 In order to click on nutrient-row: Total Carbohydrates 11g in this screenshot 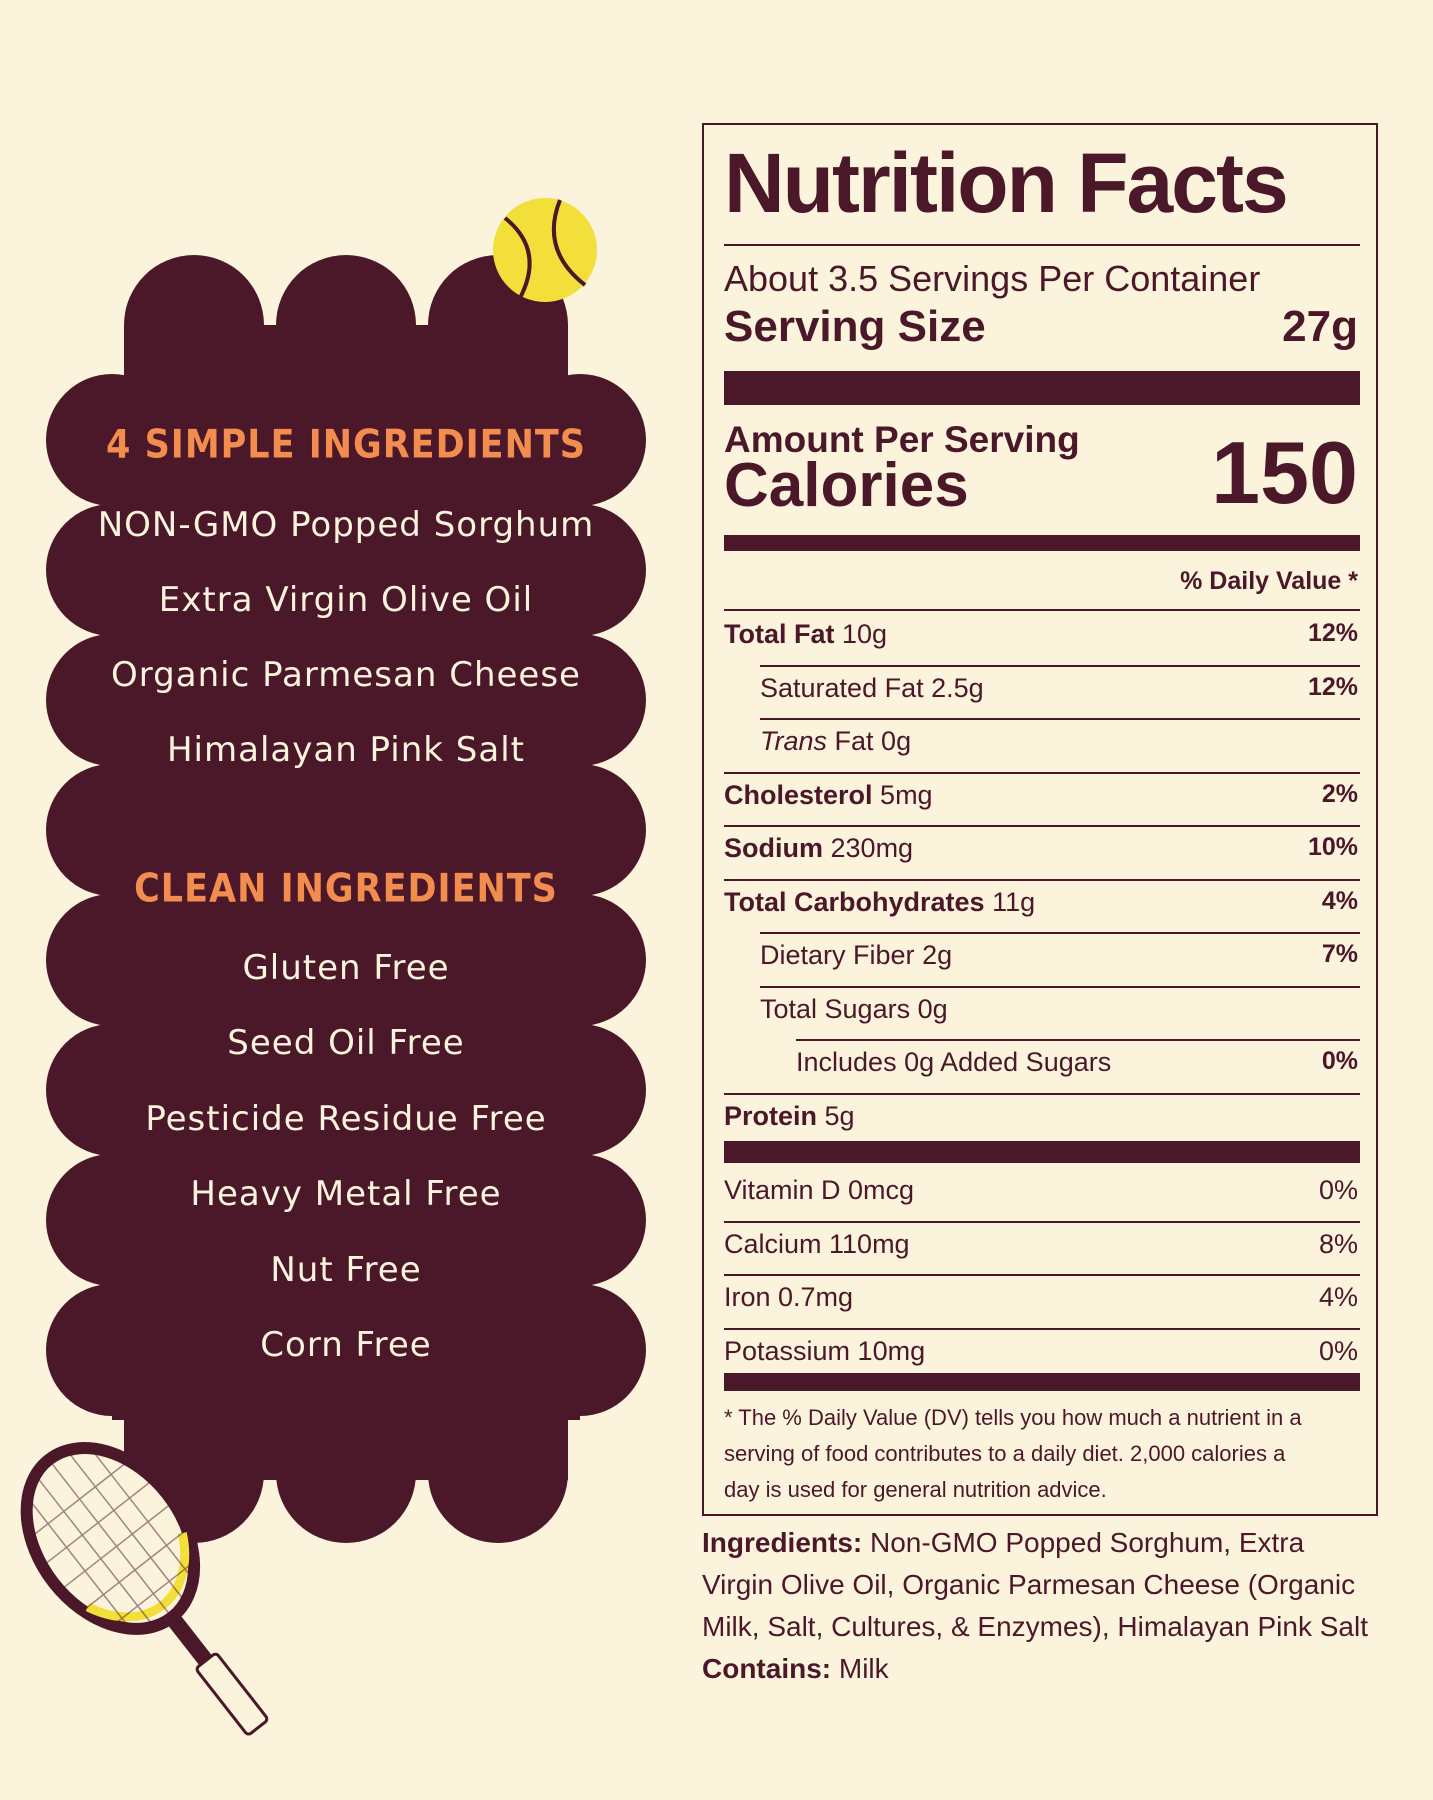, I will do `click(880, 901)`.